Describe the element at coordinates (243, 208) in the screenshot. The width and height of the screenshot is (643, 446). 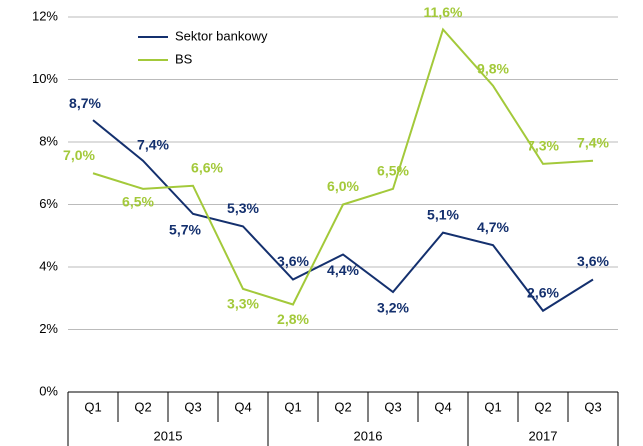
I see `value-label: 5,3%` at that location.